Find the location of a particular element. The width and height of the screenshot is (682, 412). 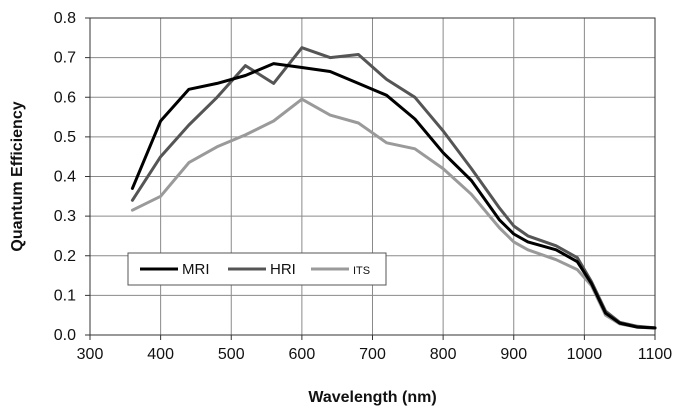

x-tick-label: 500 is located at coordinates (231, 354).